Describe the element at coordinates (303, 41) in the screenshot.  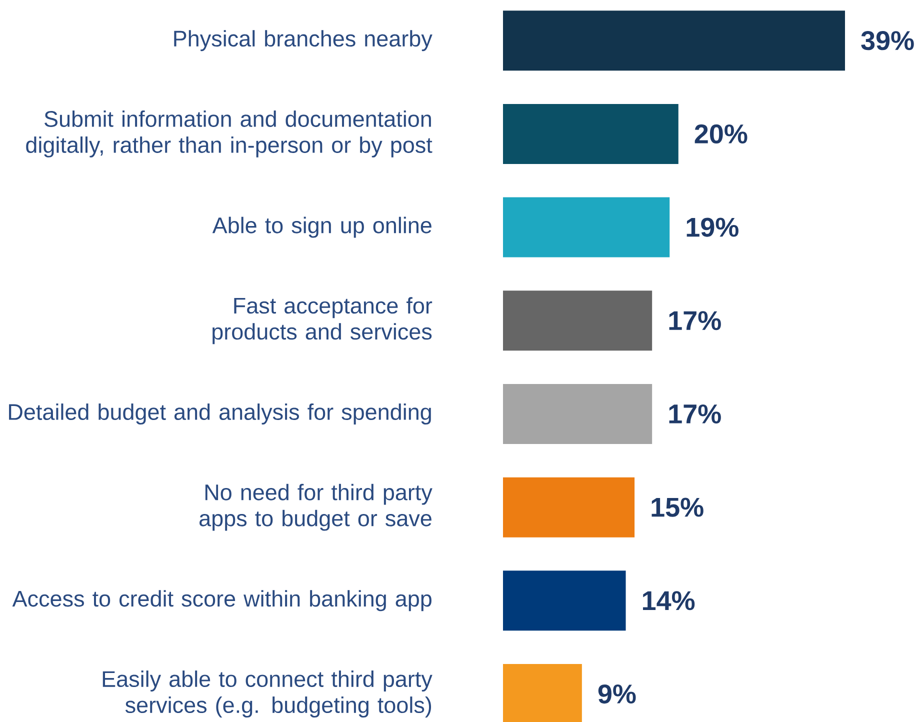
I see `y-tick-label: Physical branches nearby` at that location.